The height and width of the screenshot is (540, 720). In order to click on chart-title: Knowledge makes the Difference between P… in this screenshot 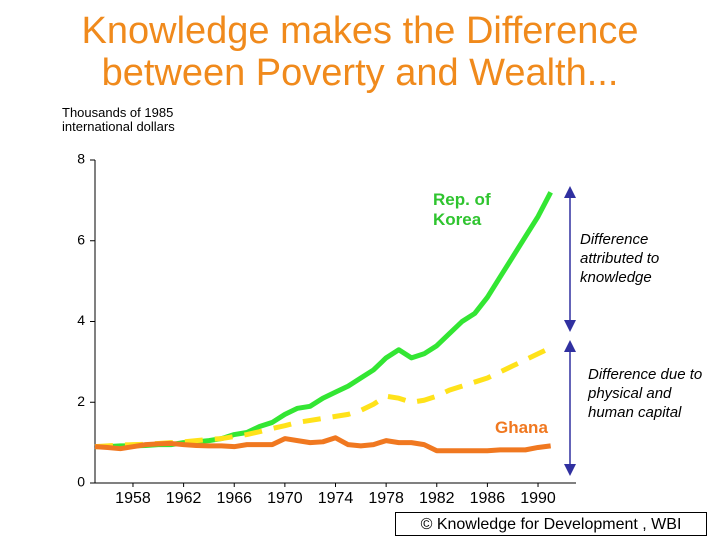, I will do `click(360, 52)`.